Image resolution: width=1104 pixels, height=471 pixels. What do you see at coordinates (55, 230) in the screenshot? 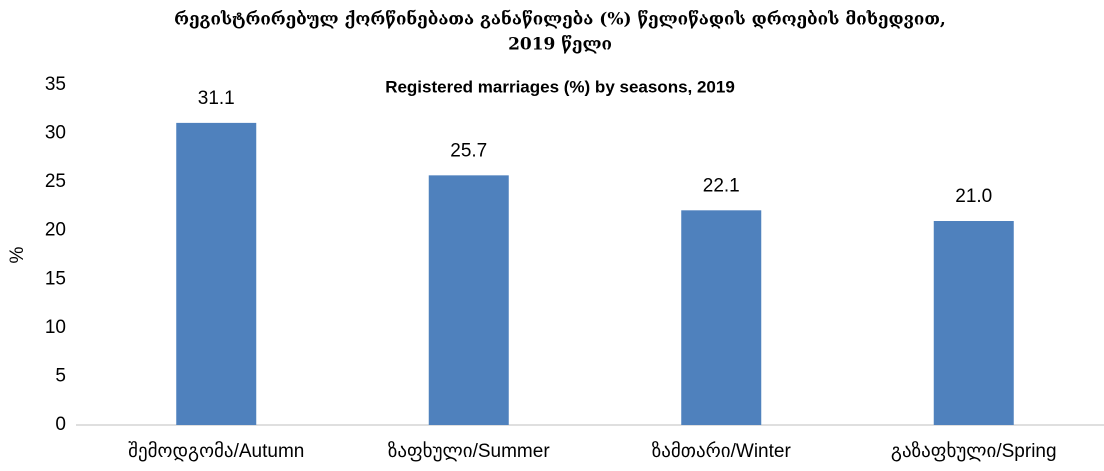
I see `y-tick-label: 20` at bounding box center [55, 230].